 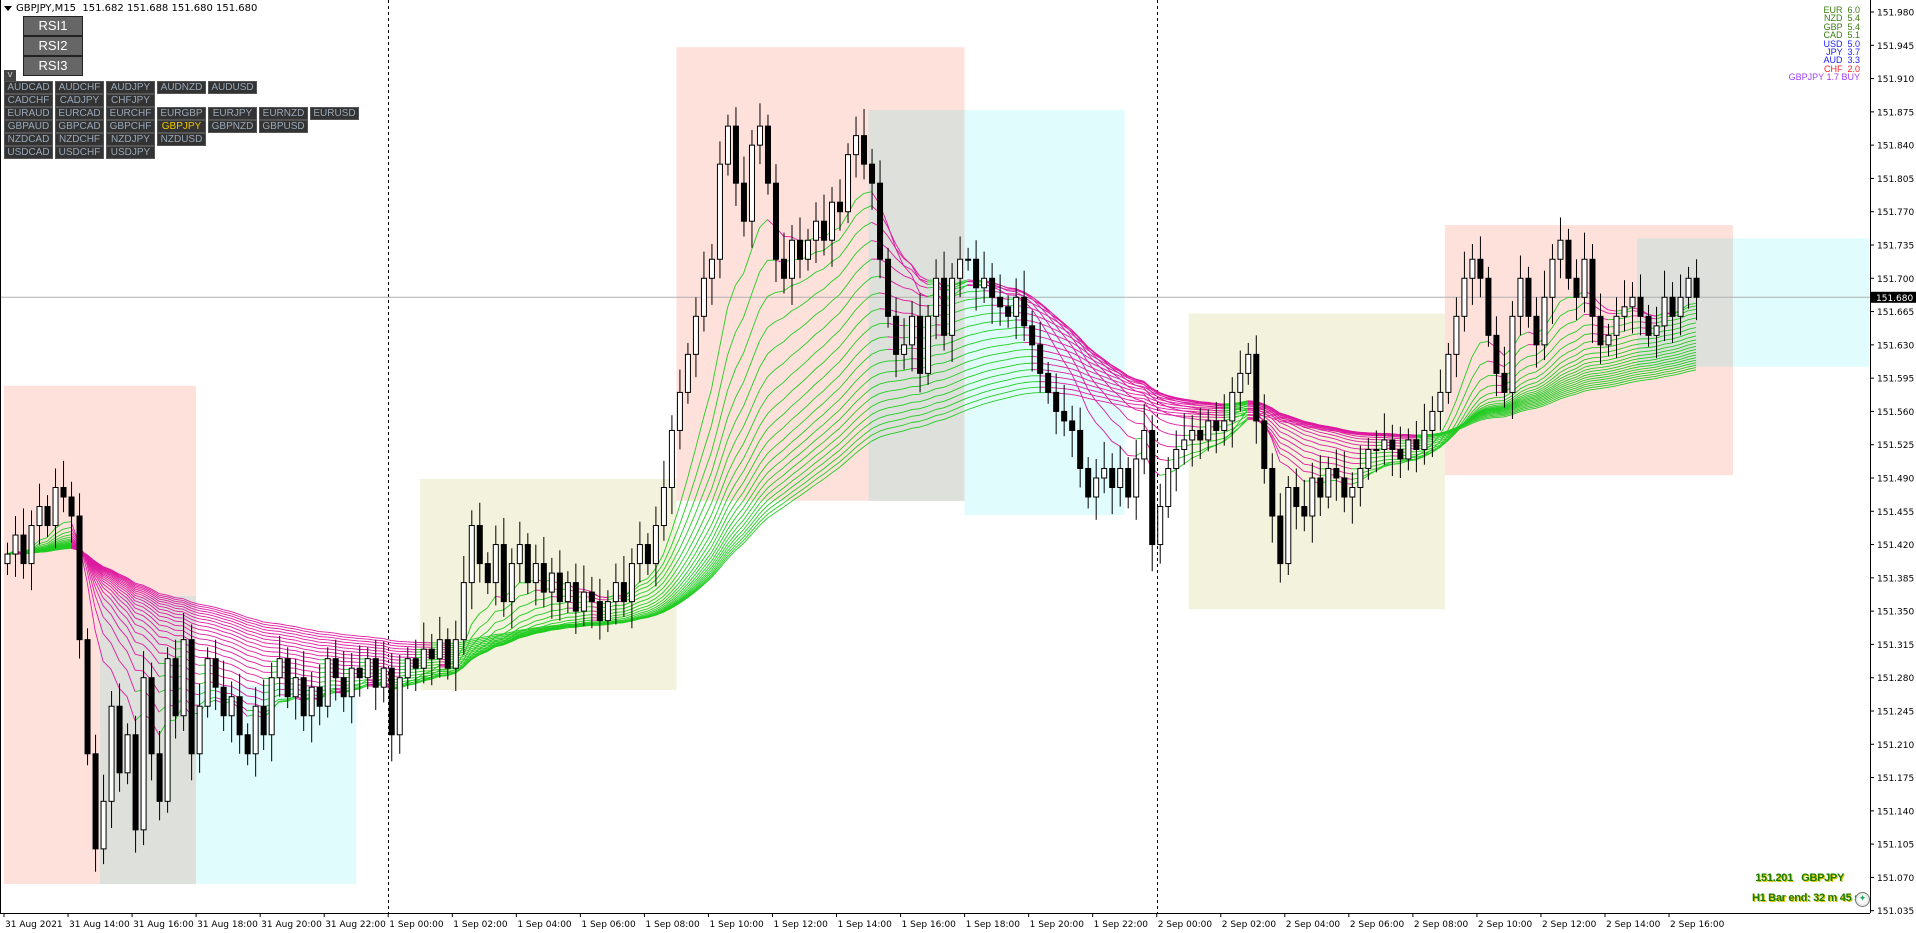 I want to click on rsi2-button: RSI2, so click(x=53, y=46).